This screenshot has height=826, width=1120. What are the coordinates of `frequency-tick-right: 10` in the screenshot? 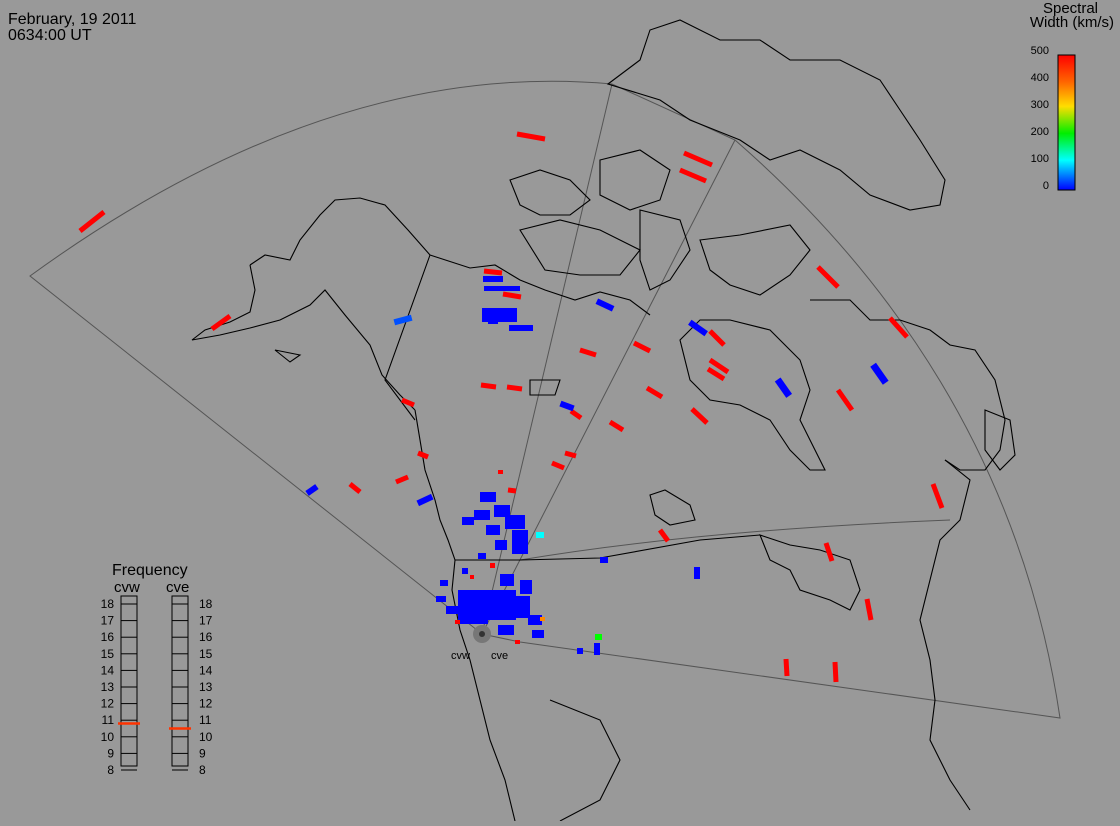 It's located at (206, 737).